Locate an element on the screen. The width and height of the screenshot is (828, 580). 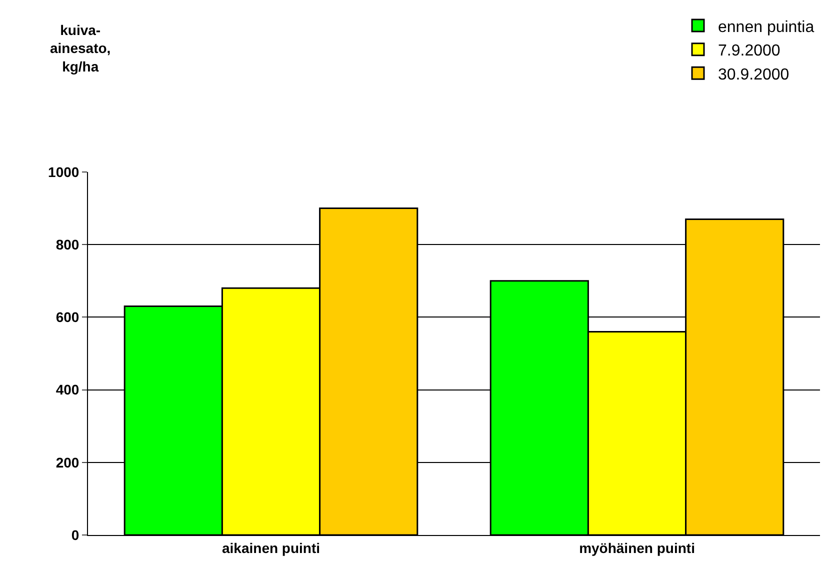
x-tick-label: aikainen puinti is located at coordinates (271, 548).